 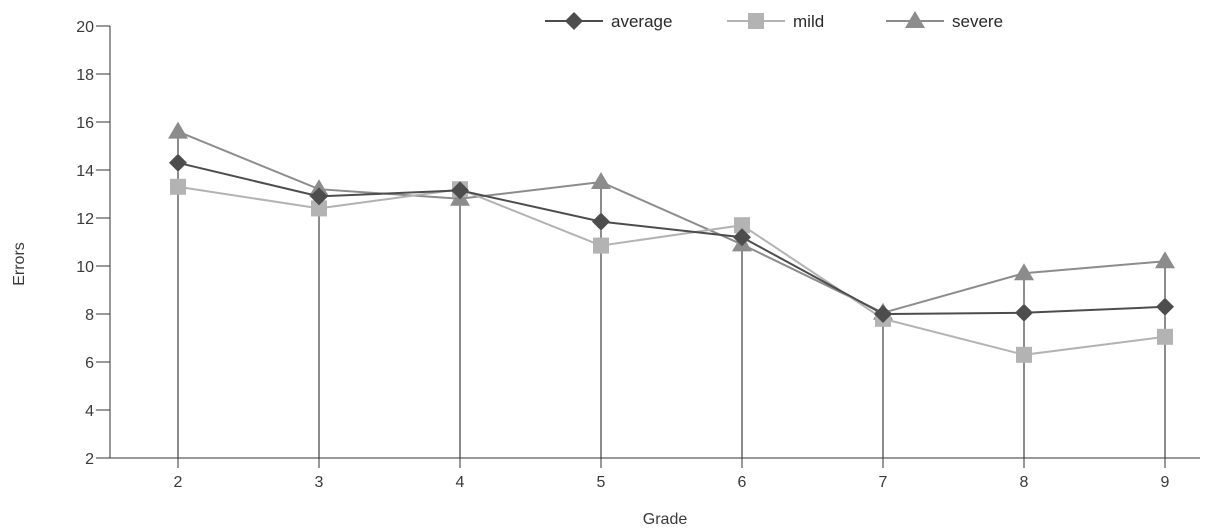 What do you see at coordinates (89, 411) in the screenshot?
I see `y-tick-label: 4` at bounding box center [89, 411].